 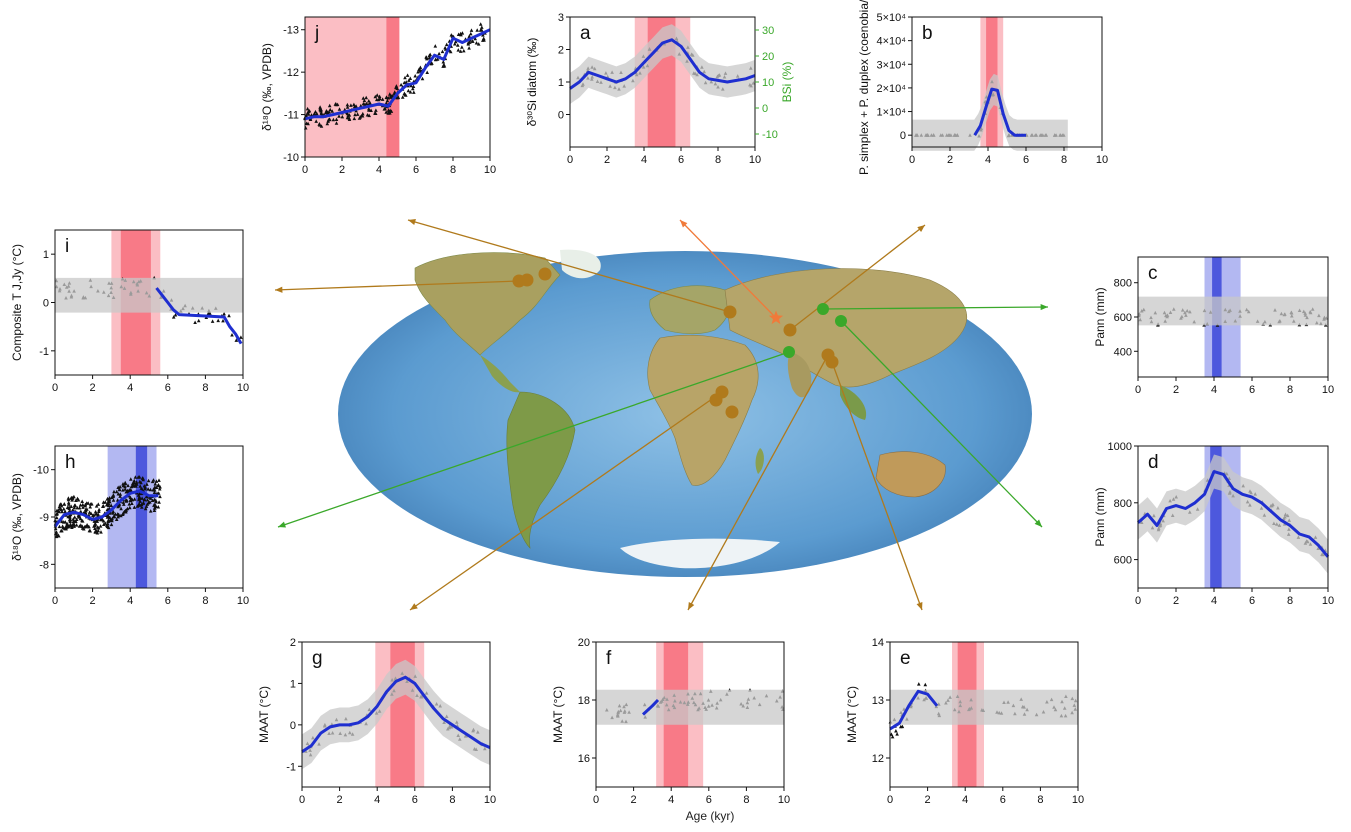 I want to click on y-tick-label: 20, so click(x=584, y=643).